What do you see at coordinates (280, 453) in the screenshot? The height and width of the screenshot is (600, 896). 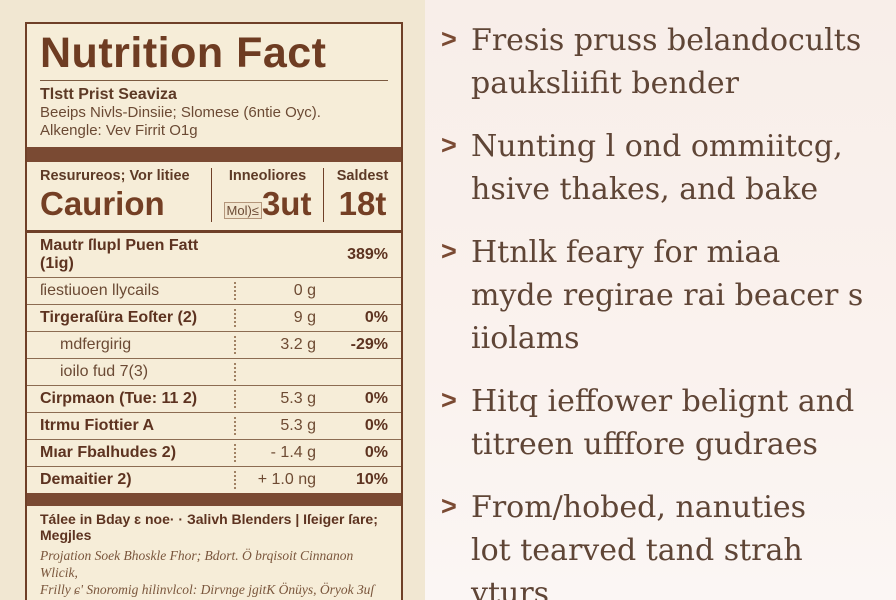 I see `nutrient-value: - 1.4 g` at bounding box center [280, 453].